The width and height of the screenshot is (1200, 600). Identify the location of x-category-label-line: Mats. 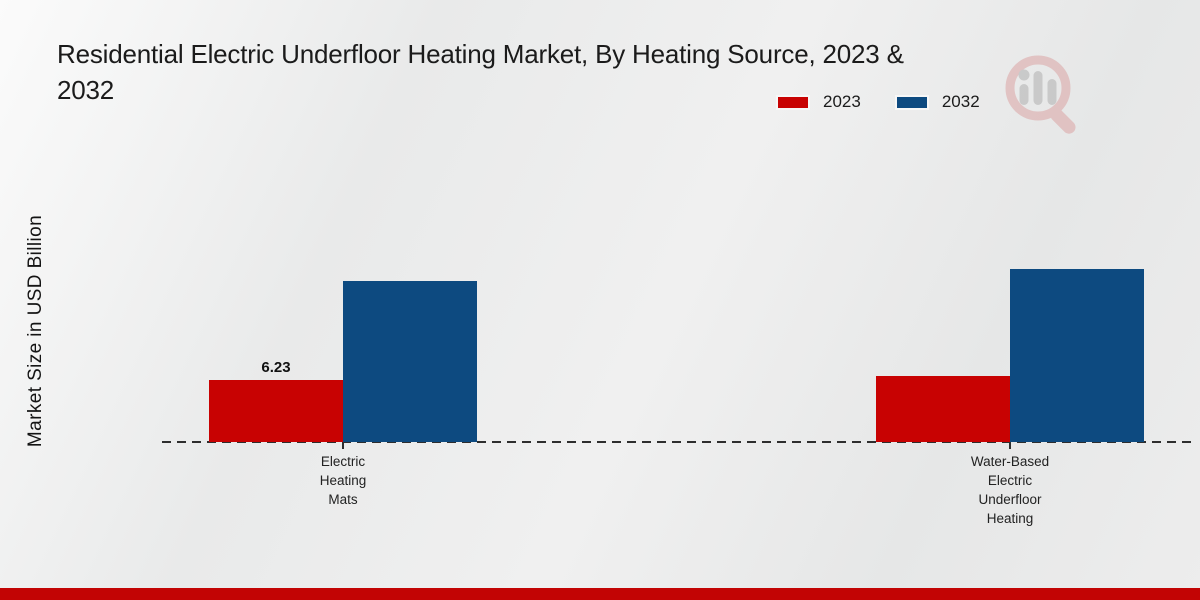
(343, 499).